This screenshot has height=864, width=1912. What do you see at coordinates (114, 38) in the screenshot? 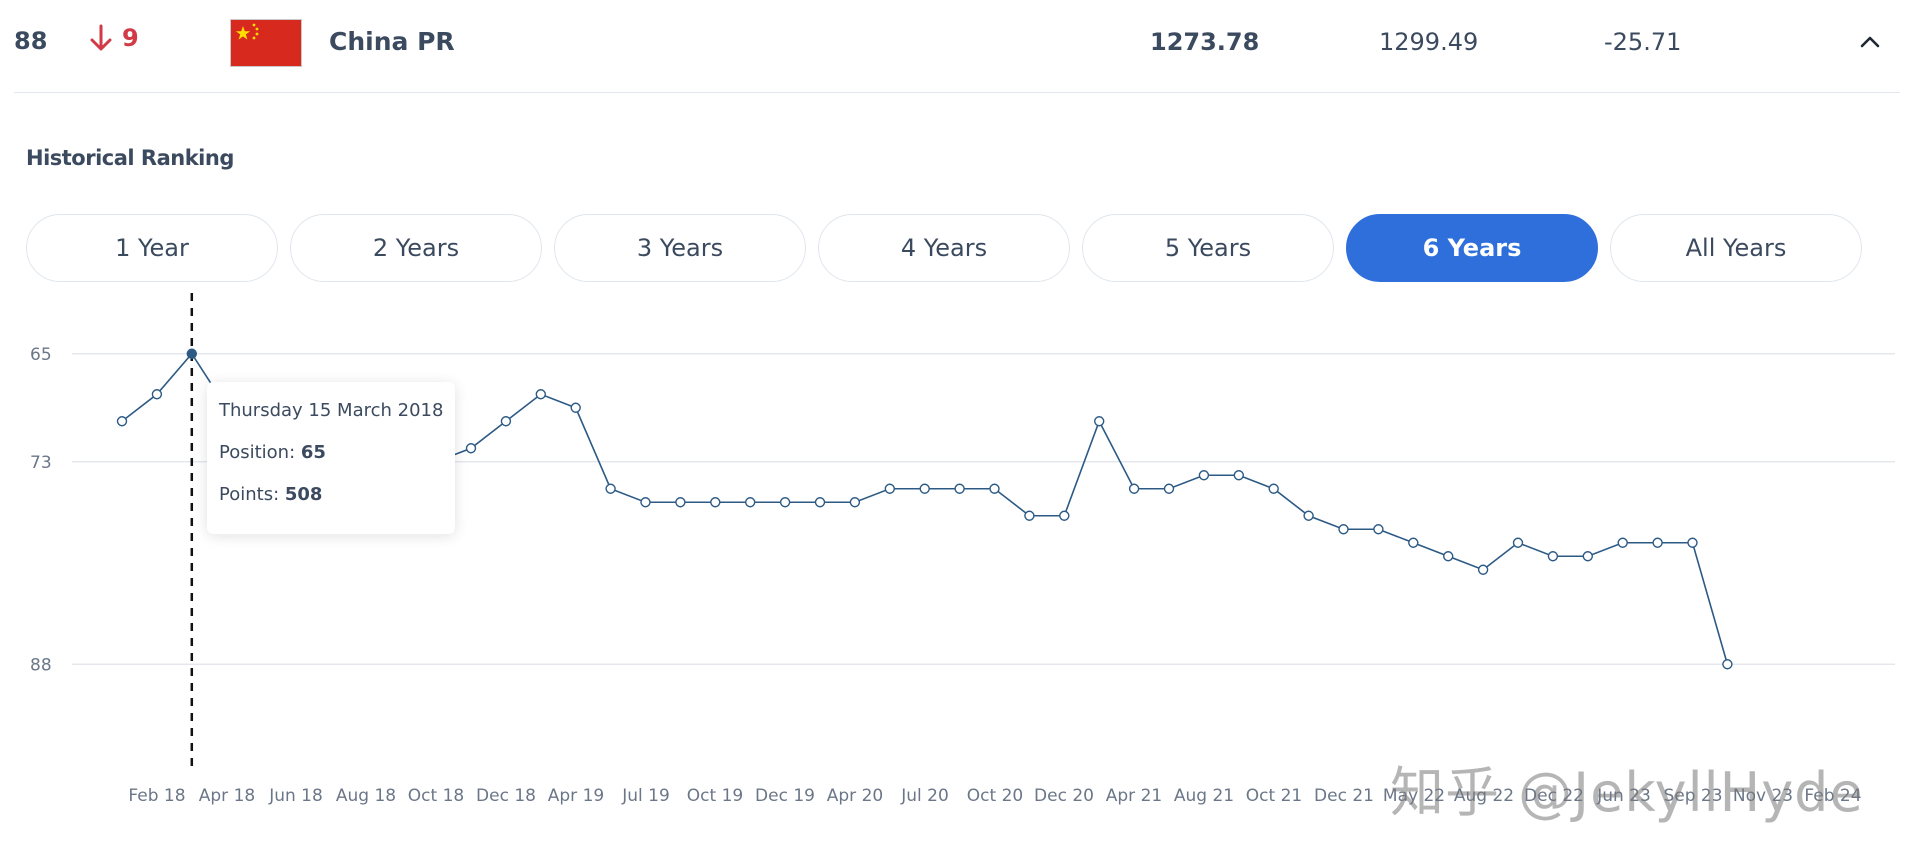
I see `rank-change: 9` at bounding box center [114, 38].